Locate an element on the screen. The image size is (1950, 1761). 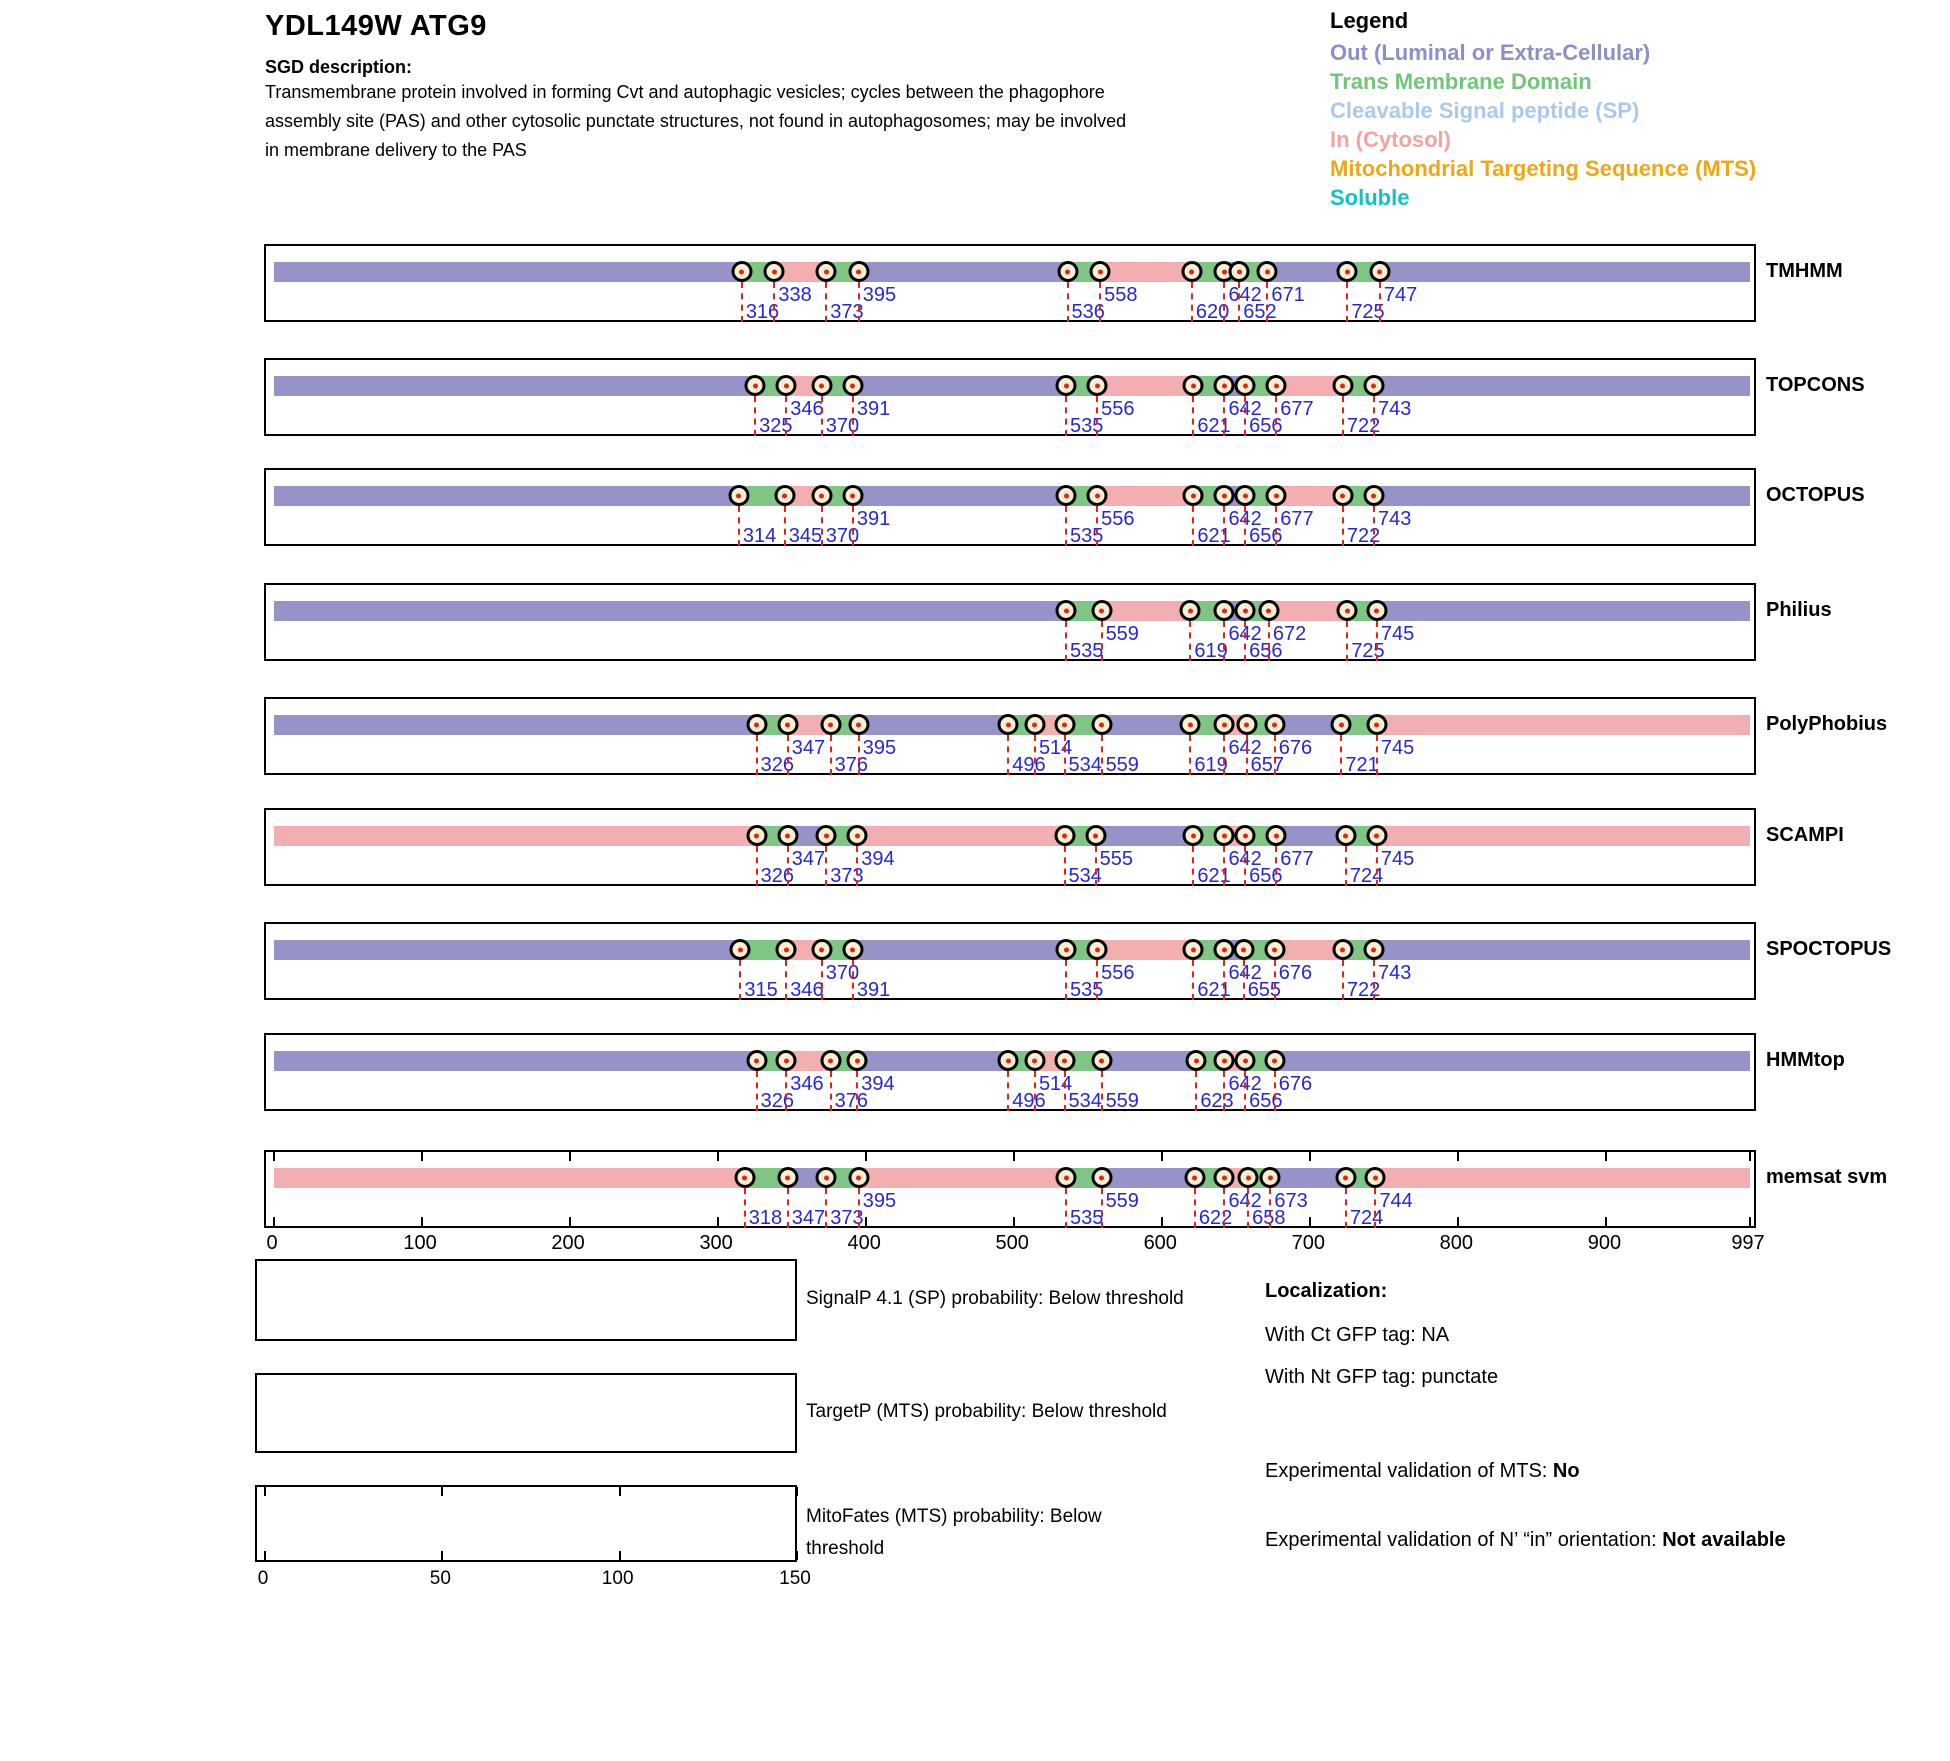
axis-tick-label: 200 is located at coordinates (568, 1243).